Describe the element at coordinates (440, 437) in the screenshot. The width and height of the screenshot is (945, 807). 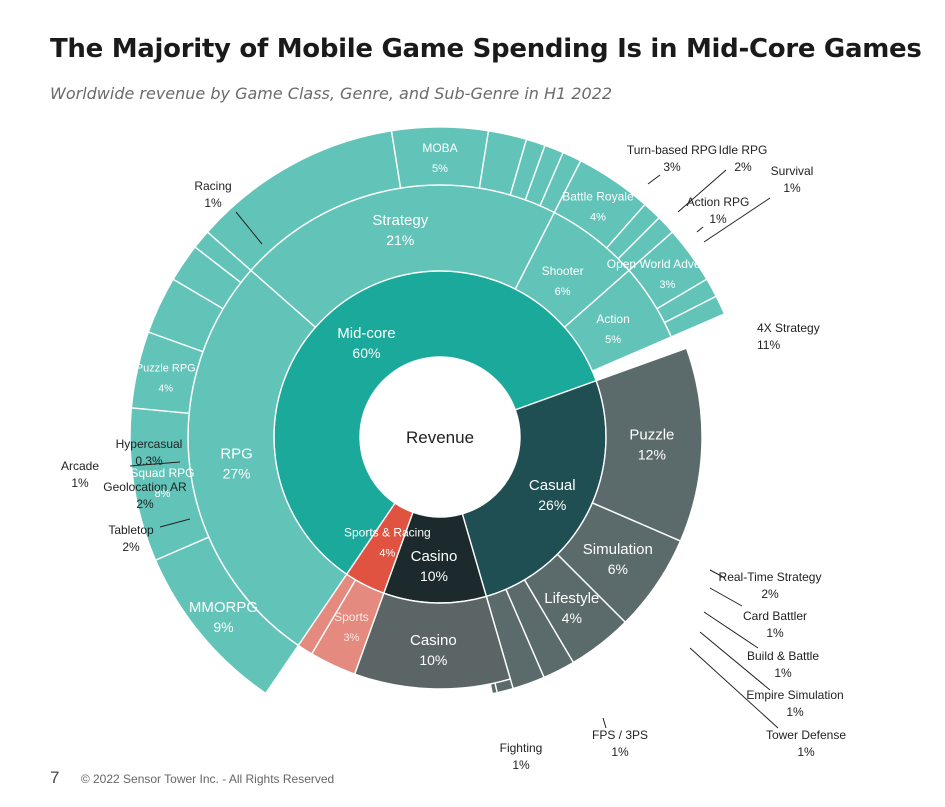
I see `center-label: Revenue` at that location.